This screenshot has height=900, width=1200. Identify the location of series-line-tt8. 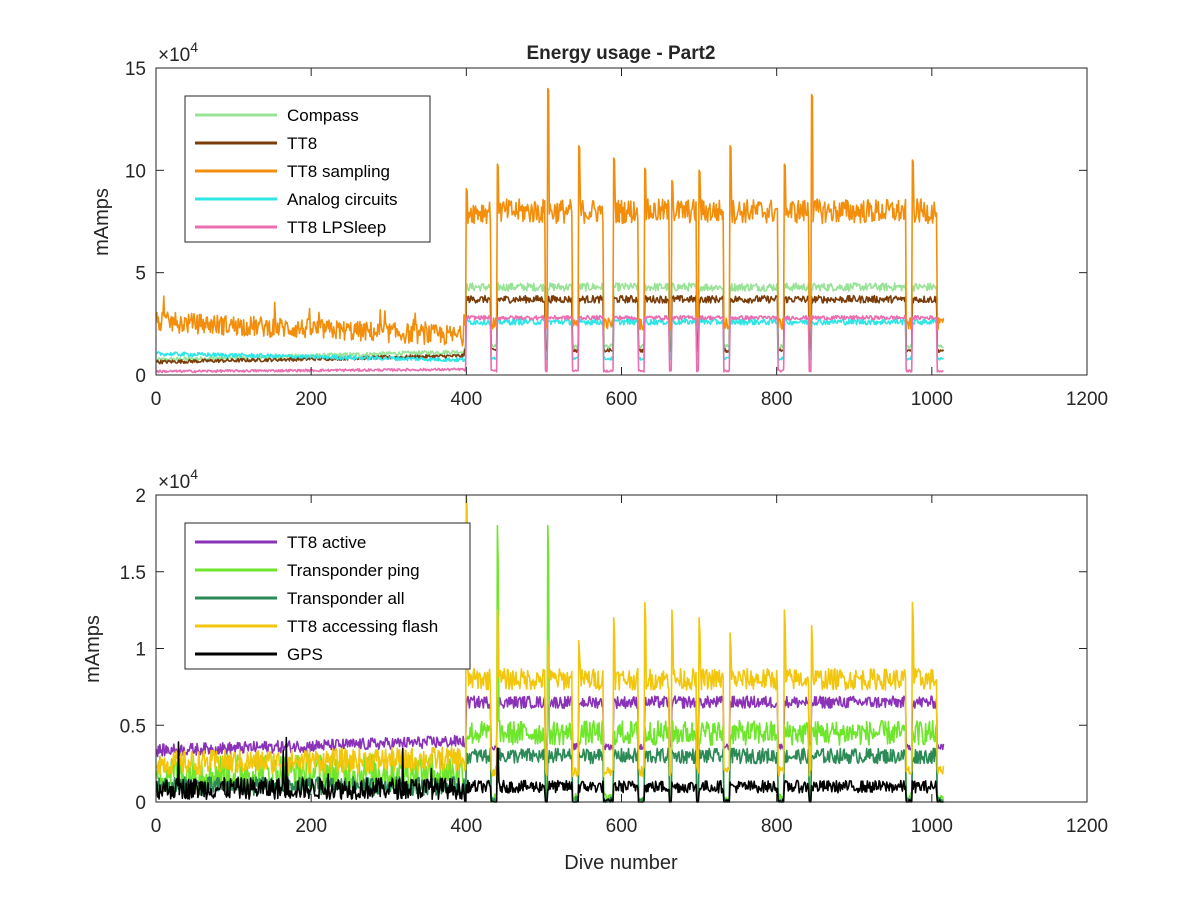
(550, 329).